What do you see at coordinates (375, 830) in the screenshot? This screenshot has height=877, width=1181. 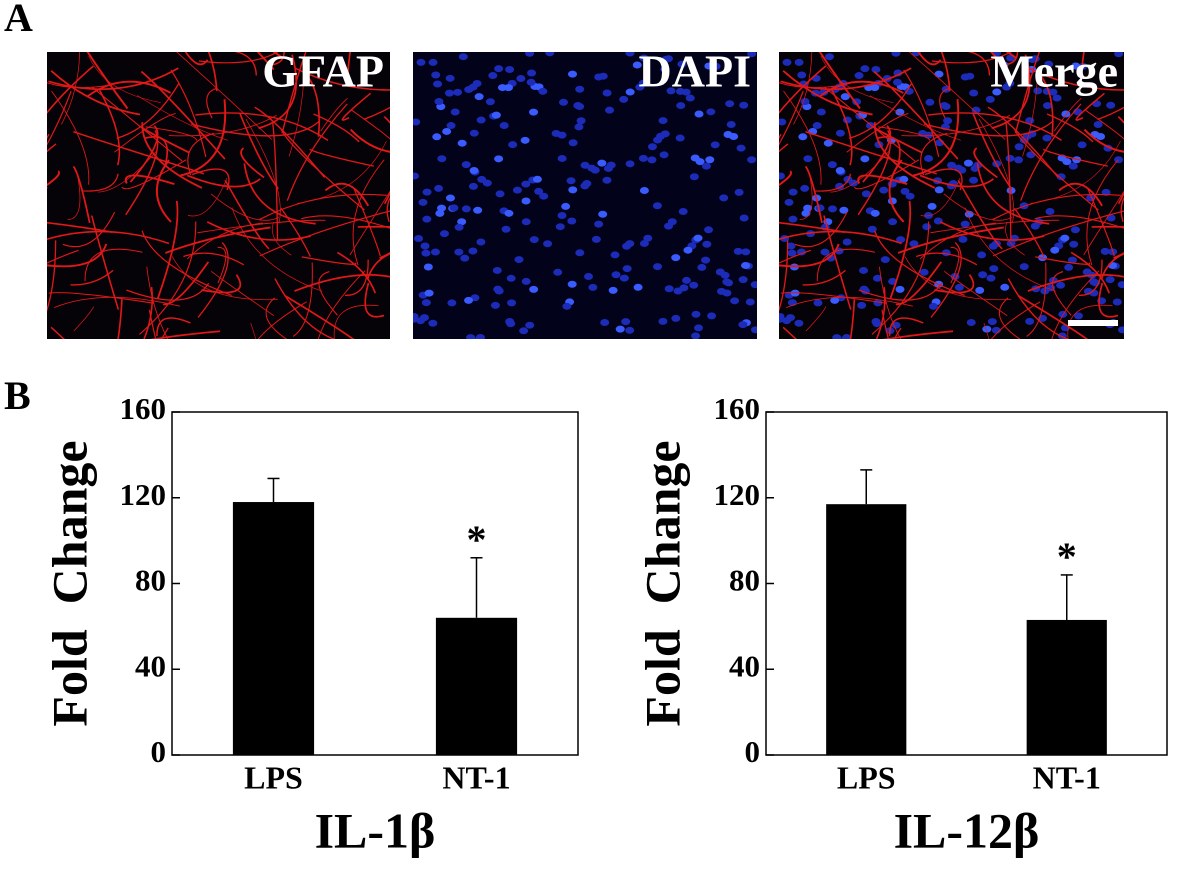 I see `x-axis-label: IL-1β` at bounding box center [375, 830].